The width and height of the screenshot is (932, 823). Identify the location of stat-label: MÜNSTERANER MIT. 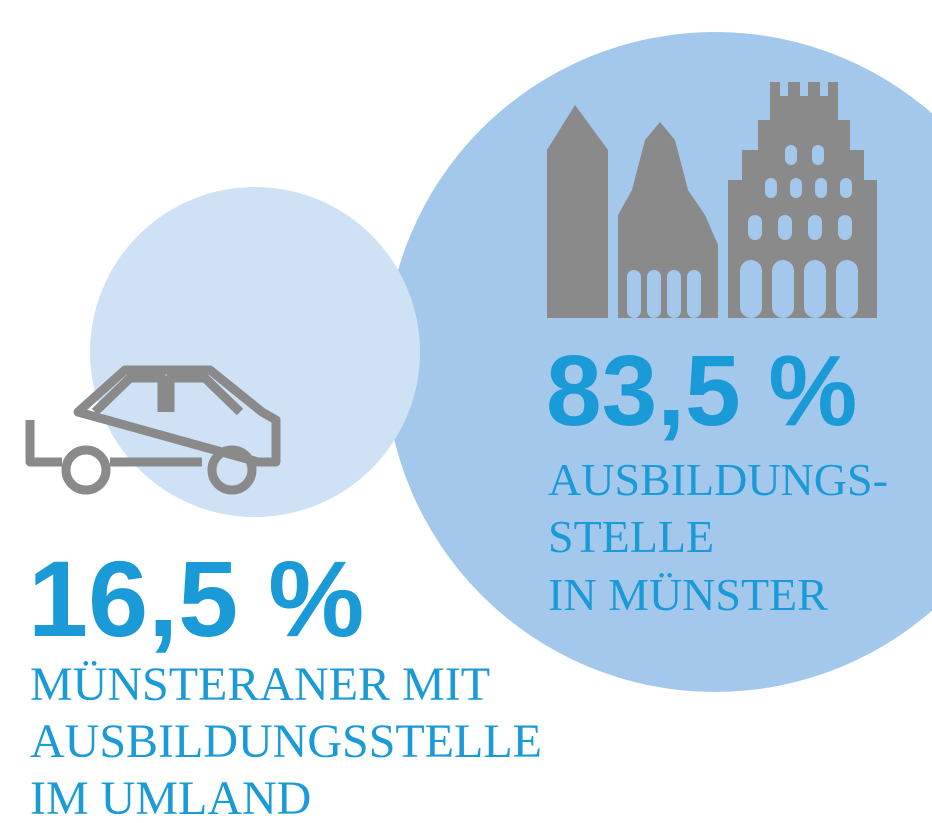
(260, 684).